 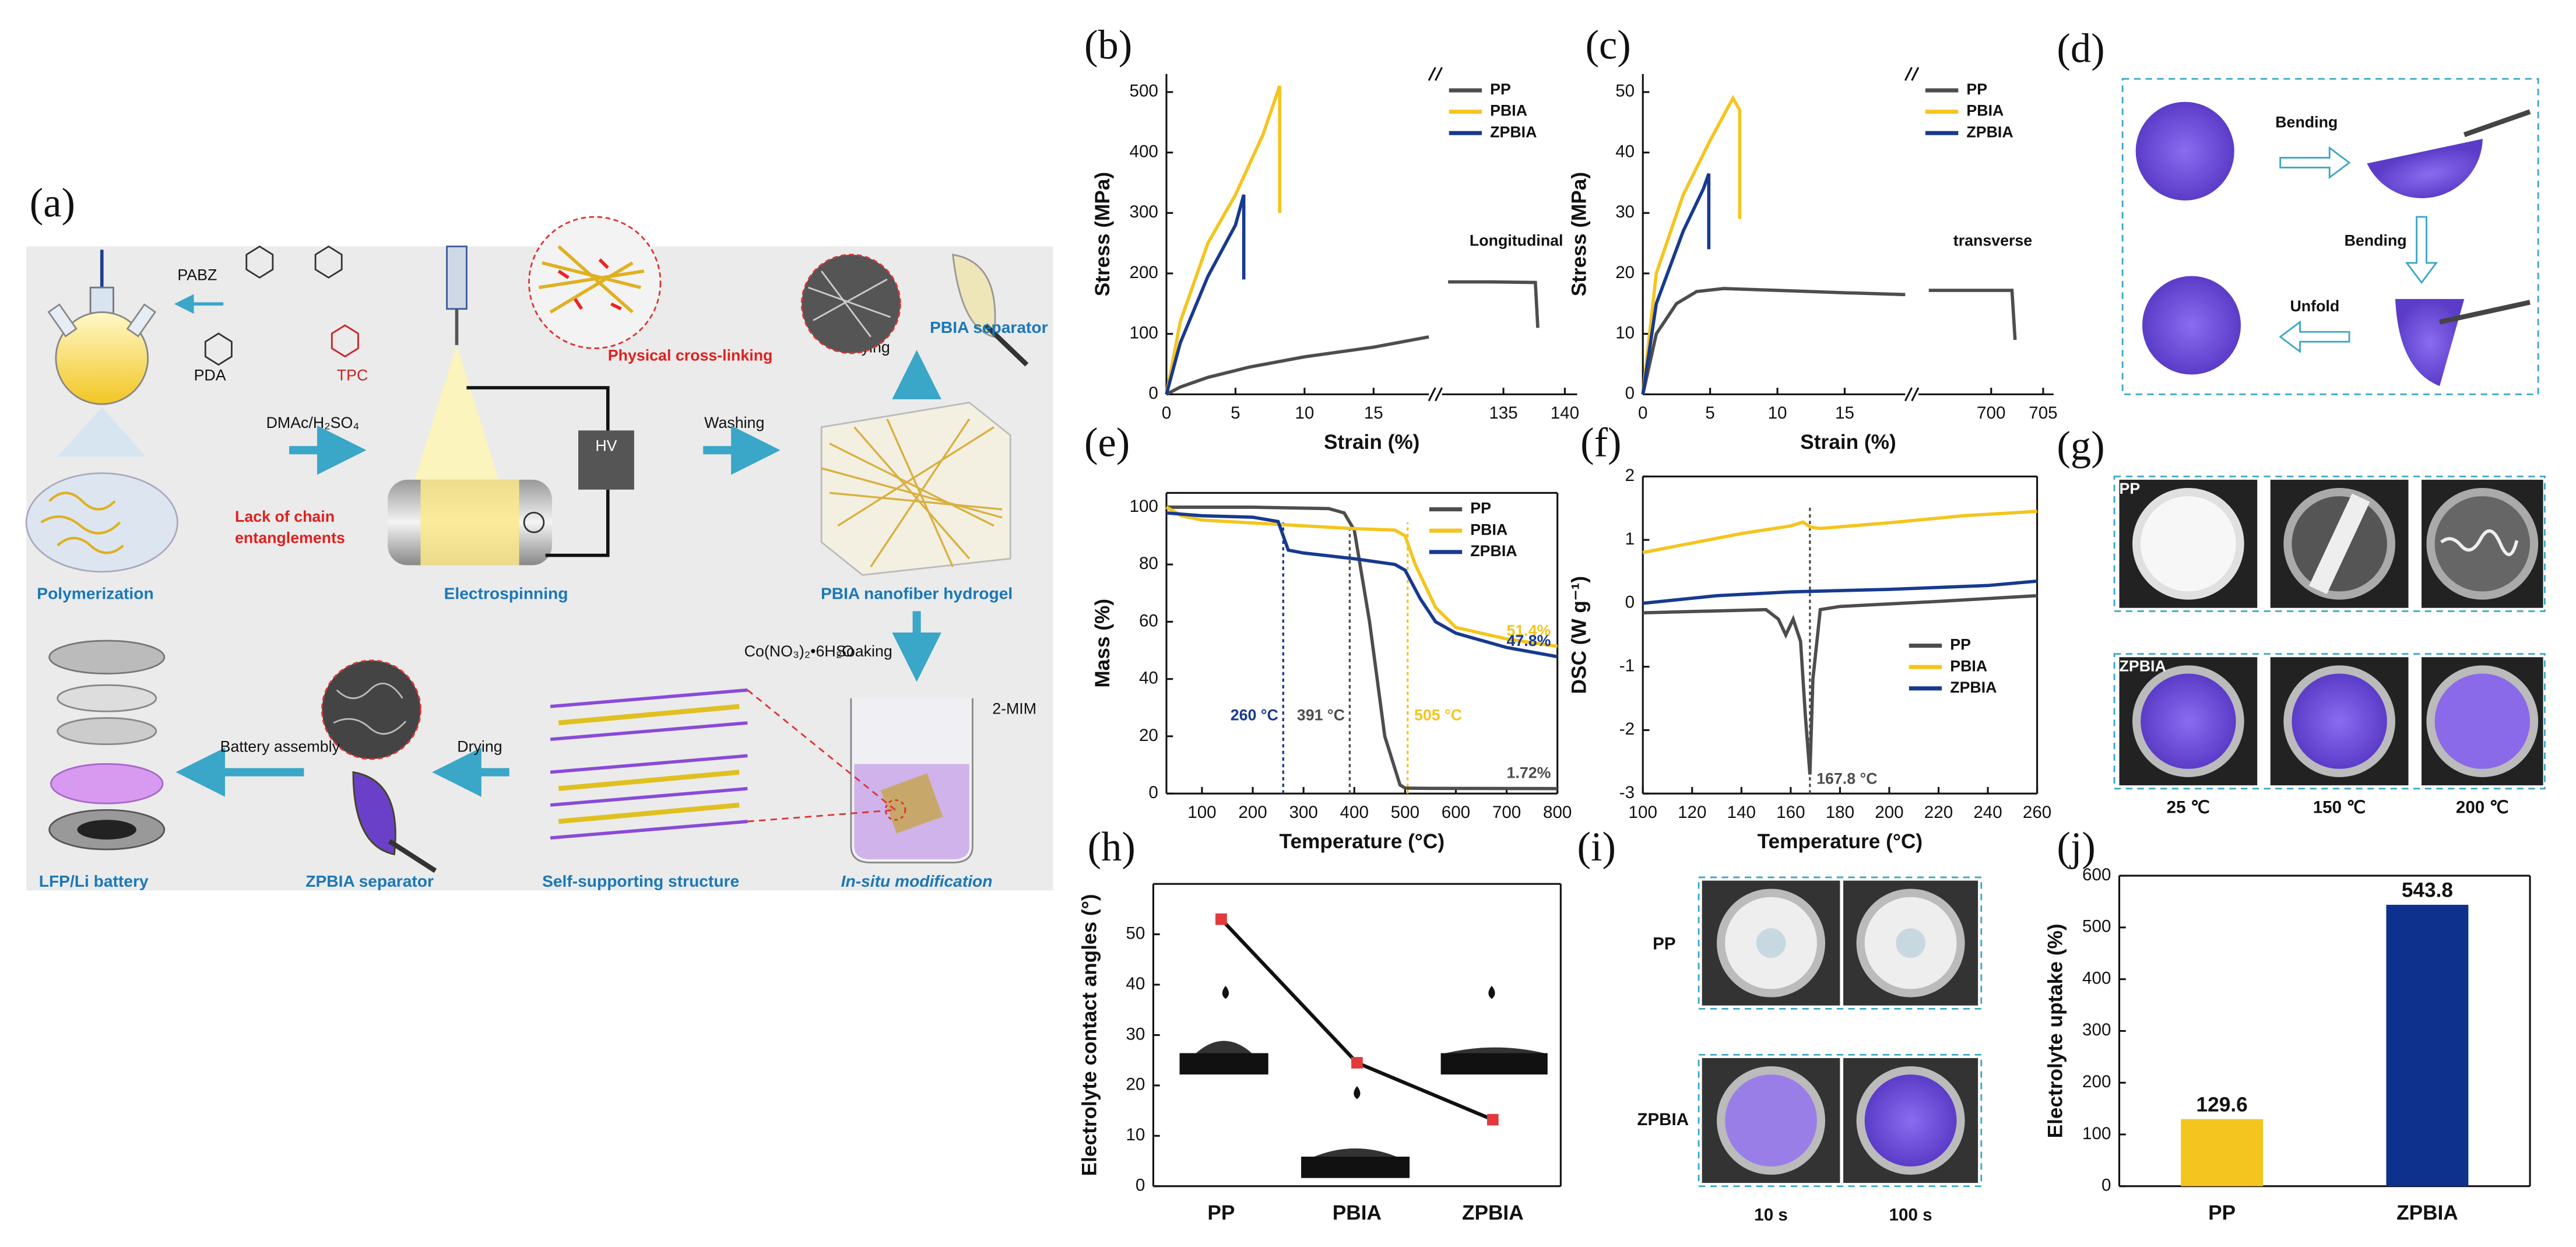 What do you see at coordinates (2037, 812) in the screenshot?
I see `x-tick-label: 260` at bounding box center [2037, 812].